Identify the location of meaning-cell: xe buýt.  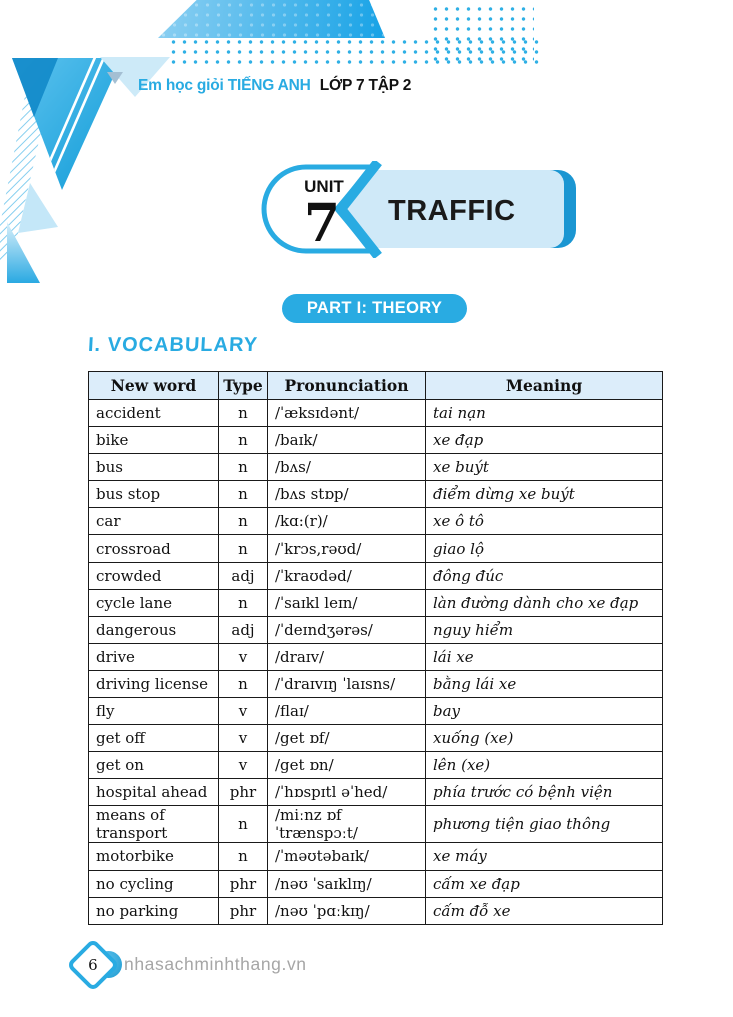
(544, 467).